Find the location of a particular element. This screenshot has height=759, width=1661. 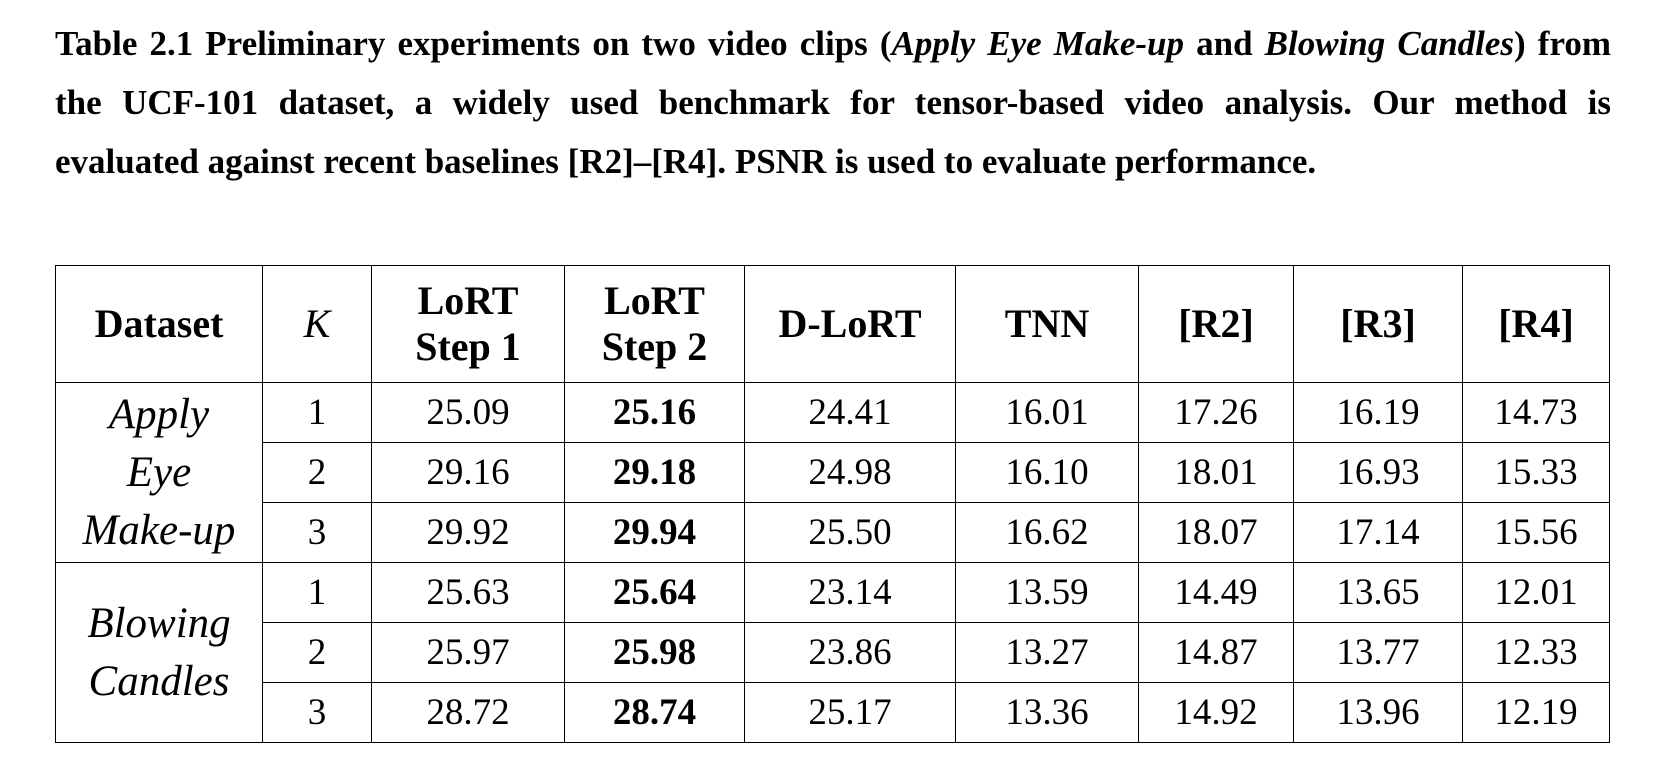

header-lort-step2: LoRT Step 2 is located at coordinates (654, 324).